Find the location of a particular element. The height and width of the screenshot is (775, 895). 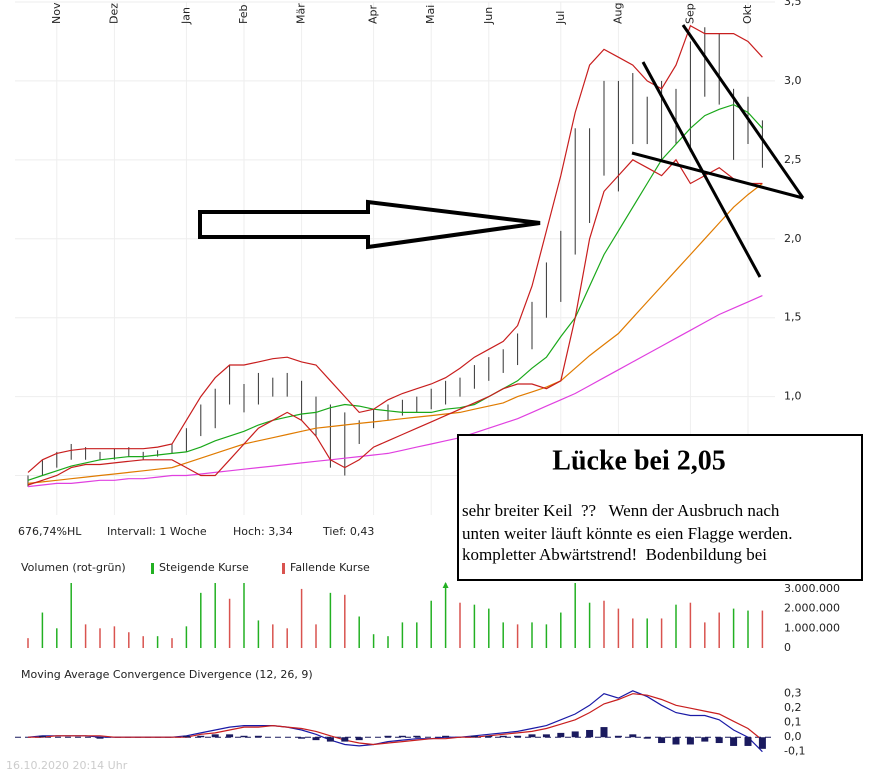

x-tick-label: Jul is located at coordinates (560, 18).